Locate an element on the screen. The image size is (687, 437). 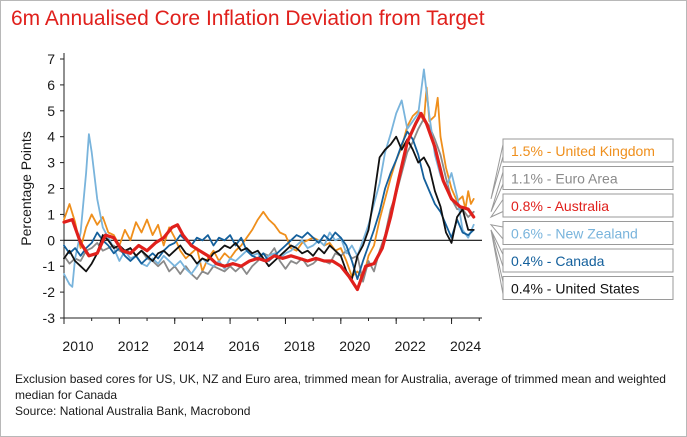
legend-box-new-zealand is located at coordinates (588, 233).